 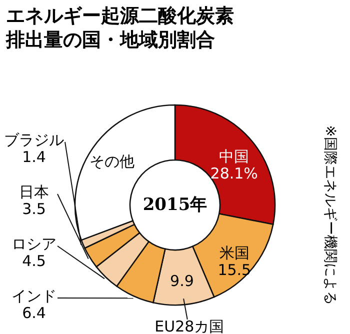 I want to click on data-label: 1.4, so click(x=34, y=157).